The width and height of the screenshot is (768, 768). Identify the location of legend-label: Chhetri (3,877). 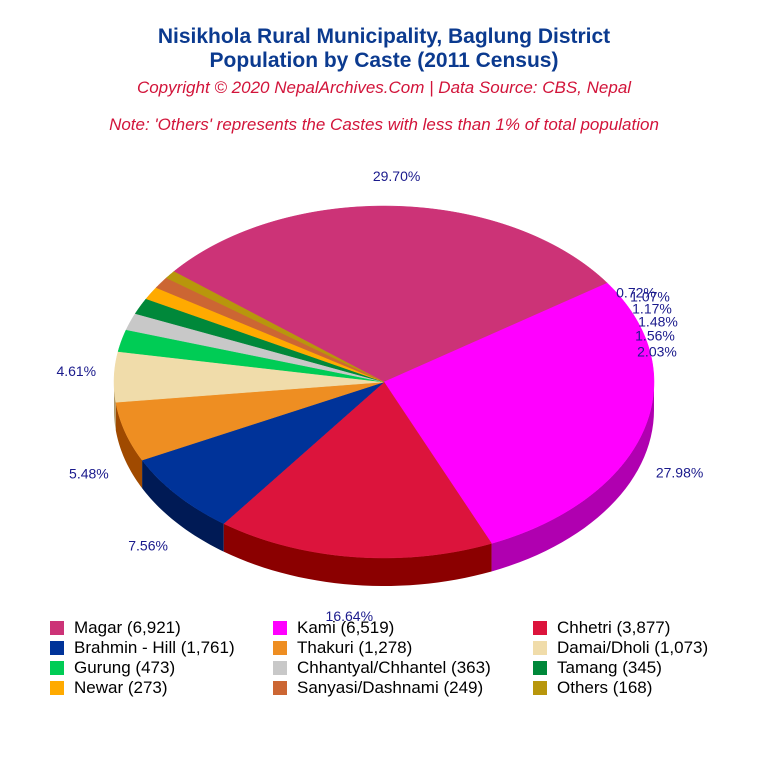
(614, 627).